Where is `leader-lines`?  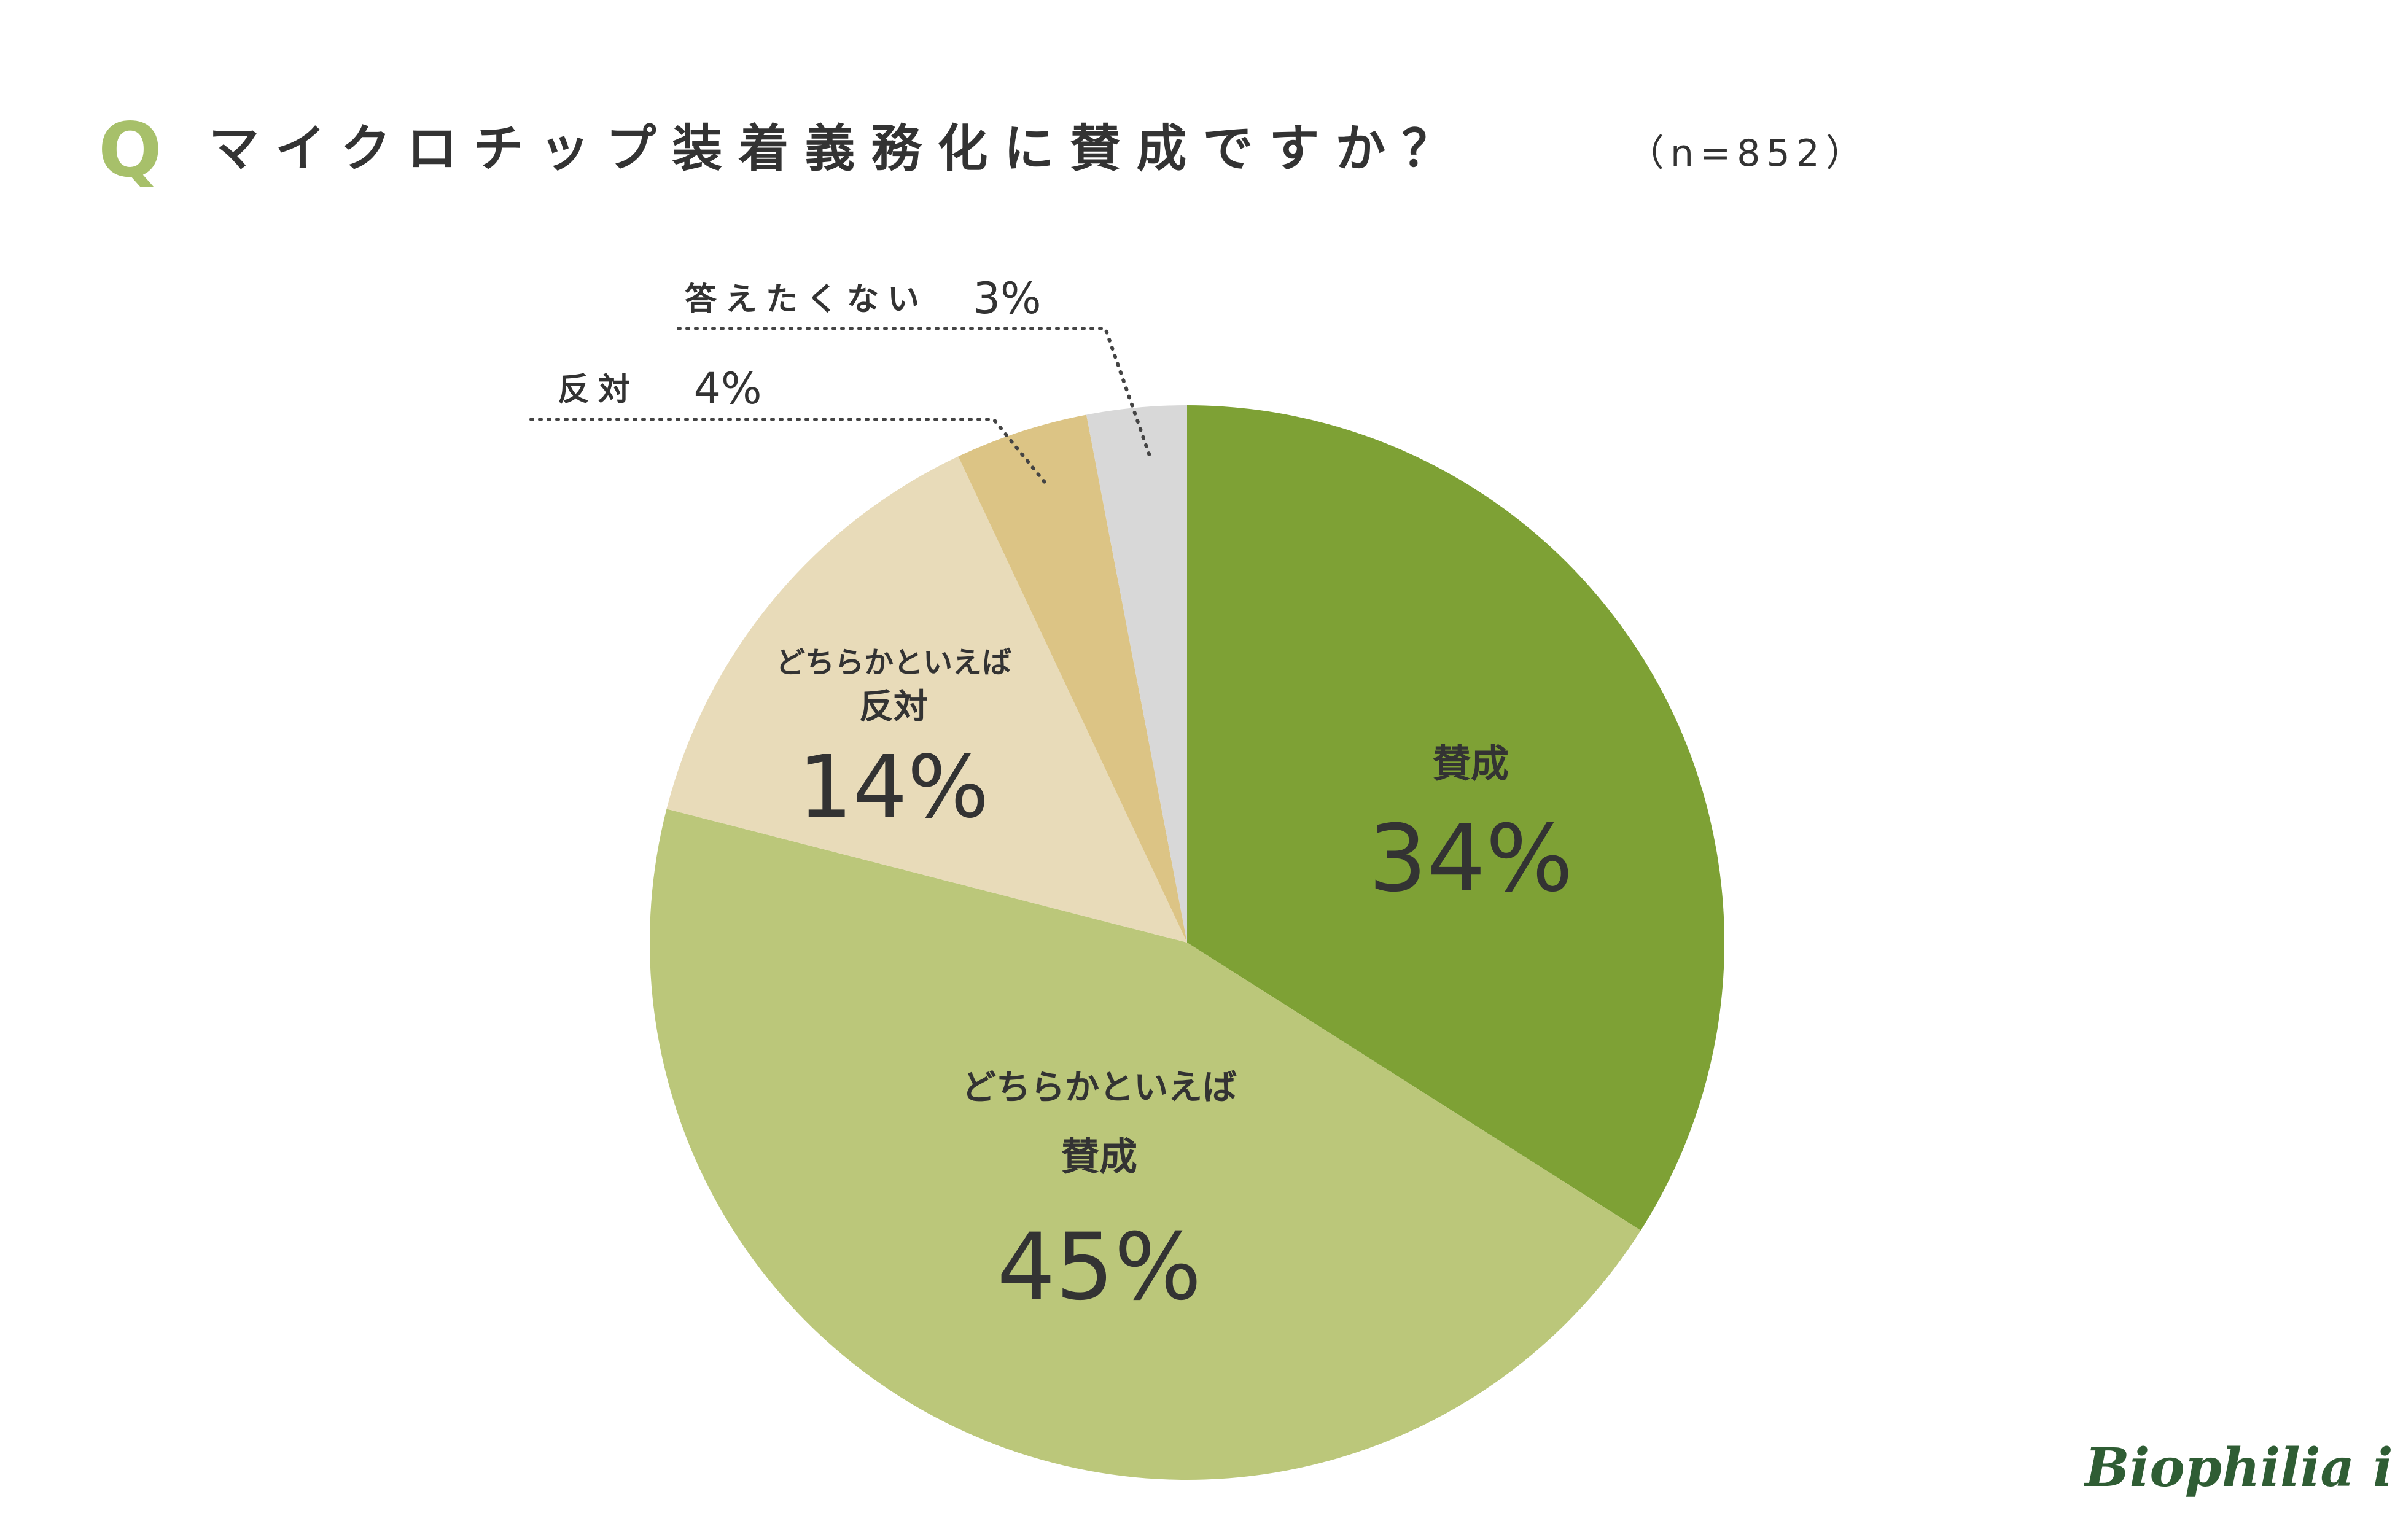
leader-lines is located at coordinates (841, 407).